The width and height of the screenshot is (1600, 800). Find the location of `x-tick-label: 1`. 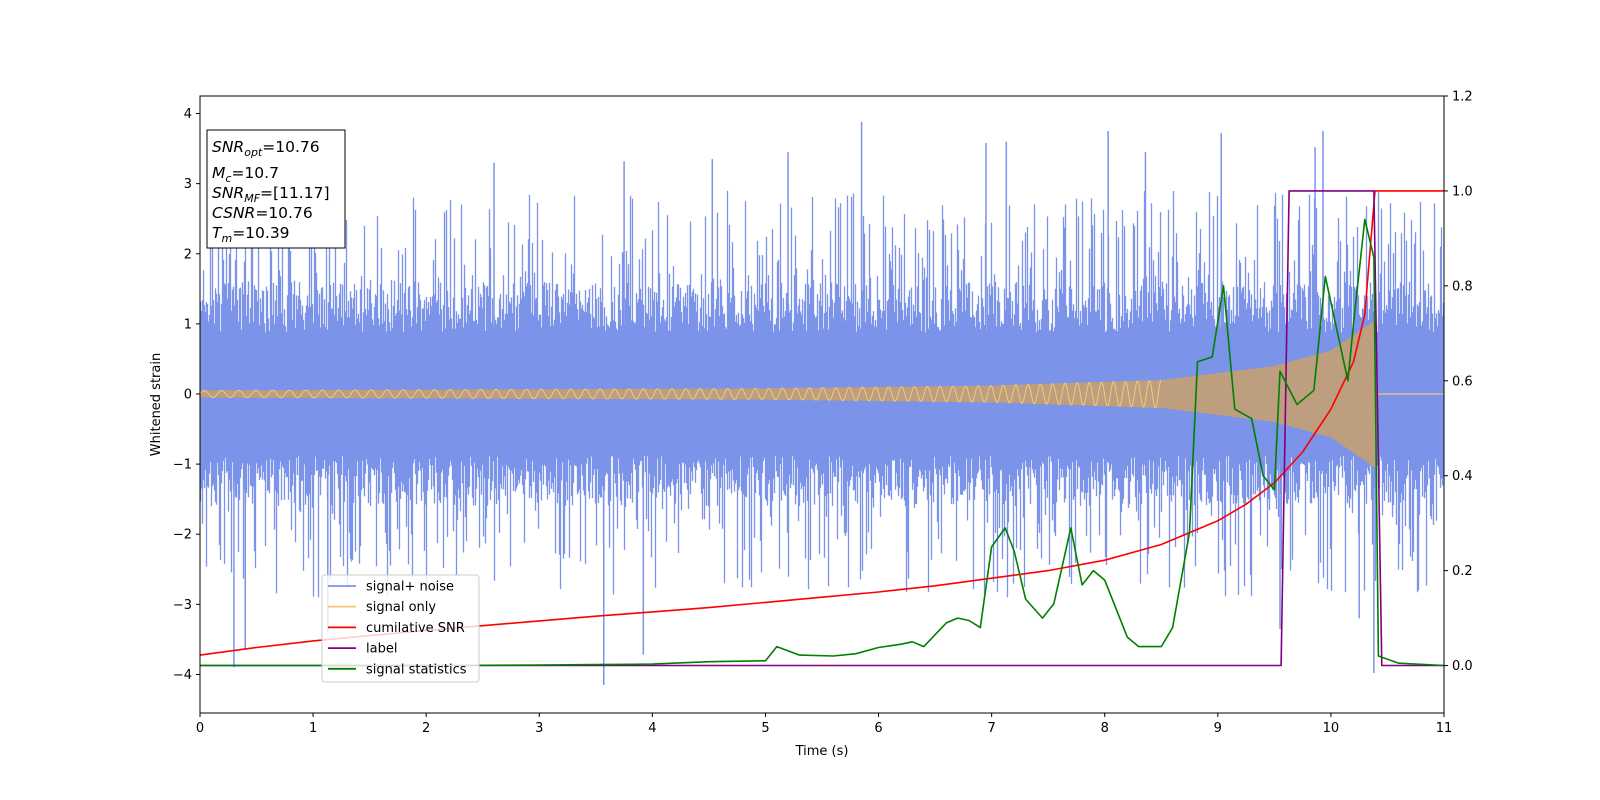

x-tick-label: 1 is located at coordinates (313, 728).